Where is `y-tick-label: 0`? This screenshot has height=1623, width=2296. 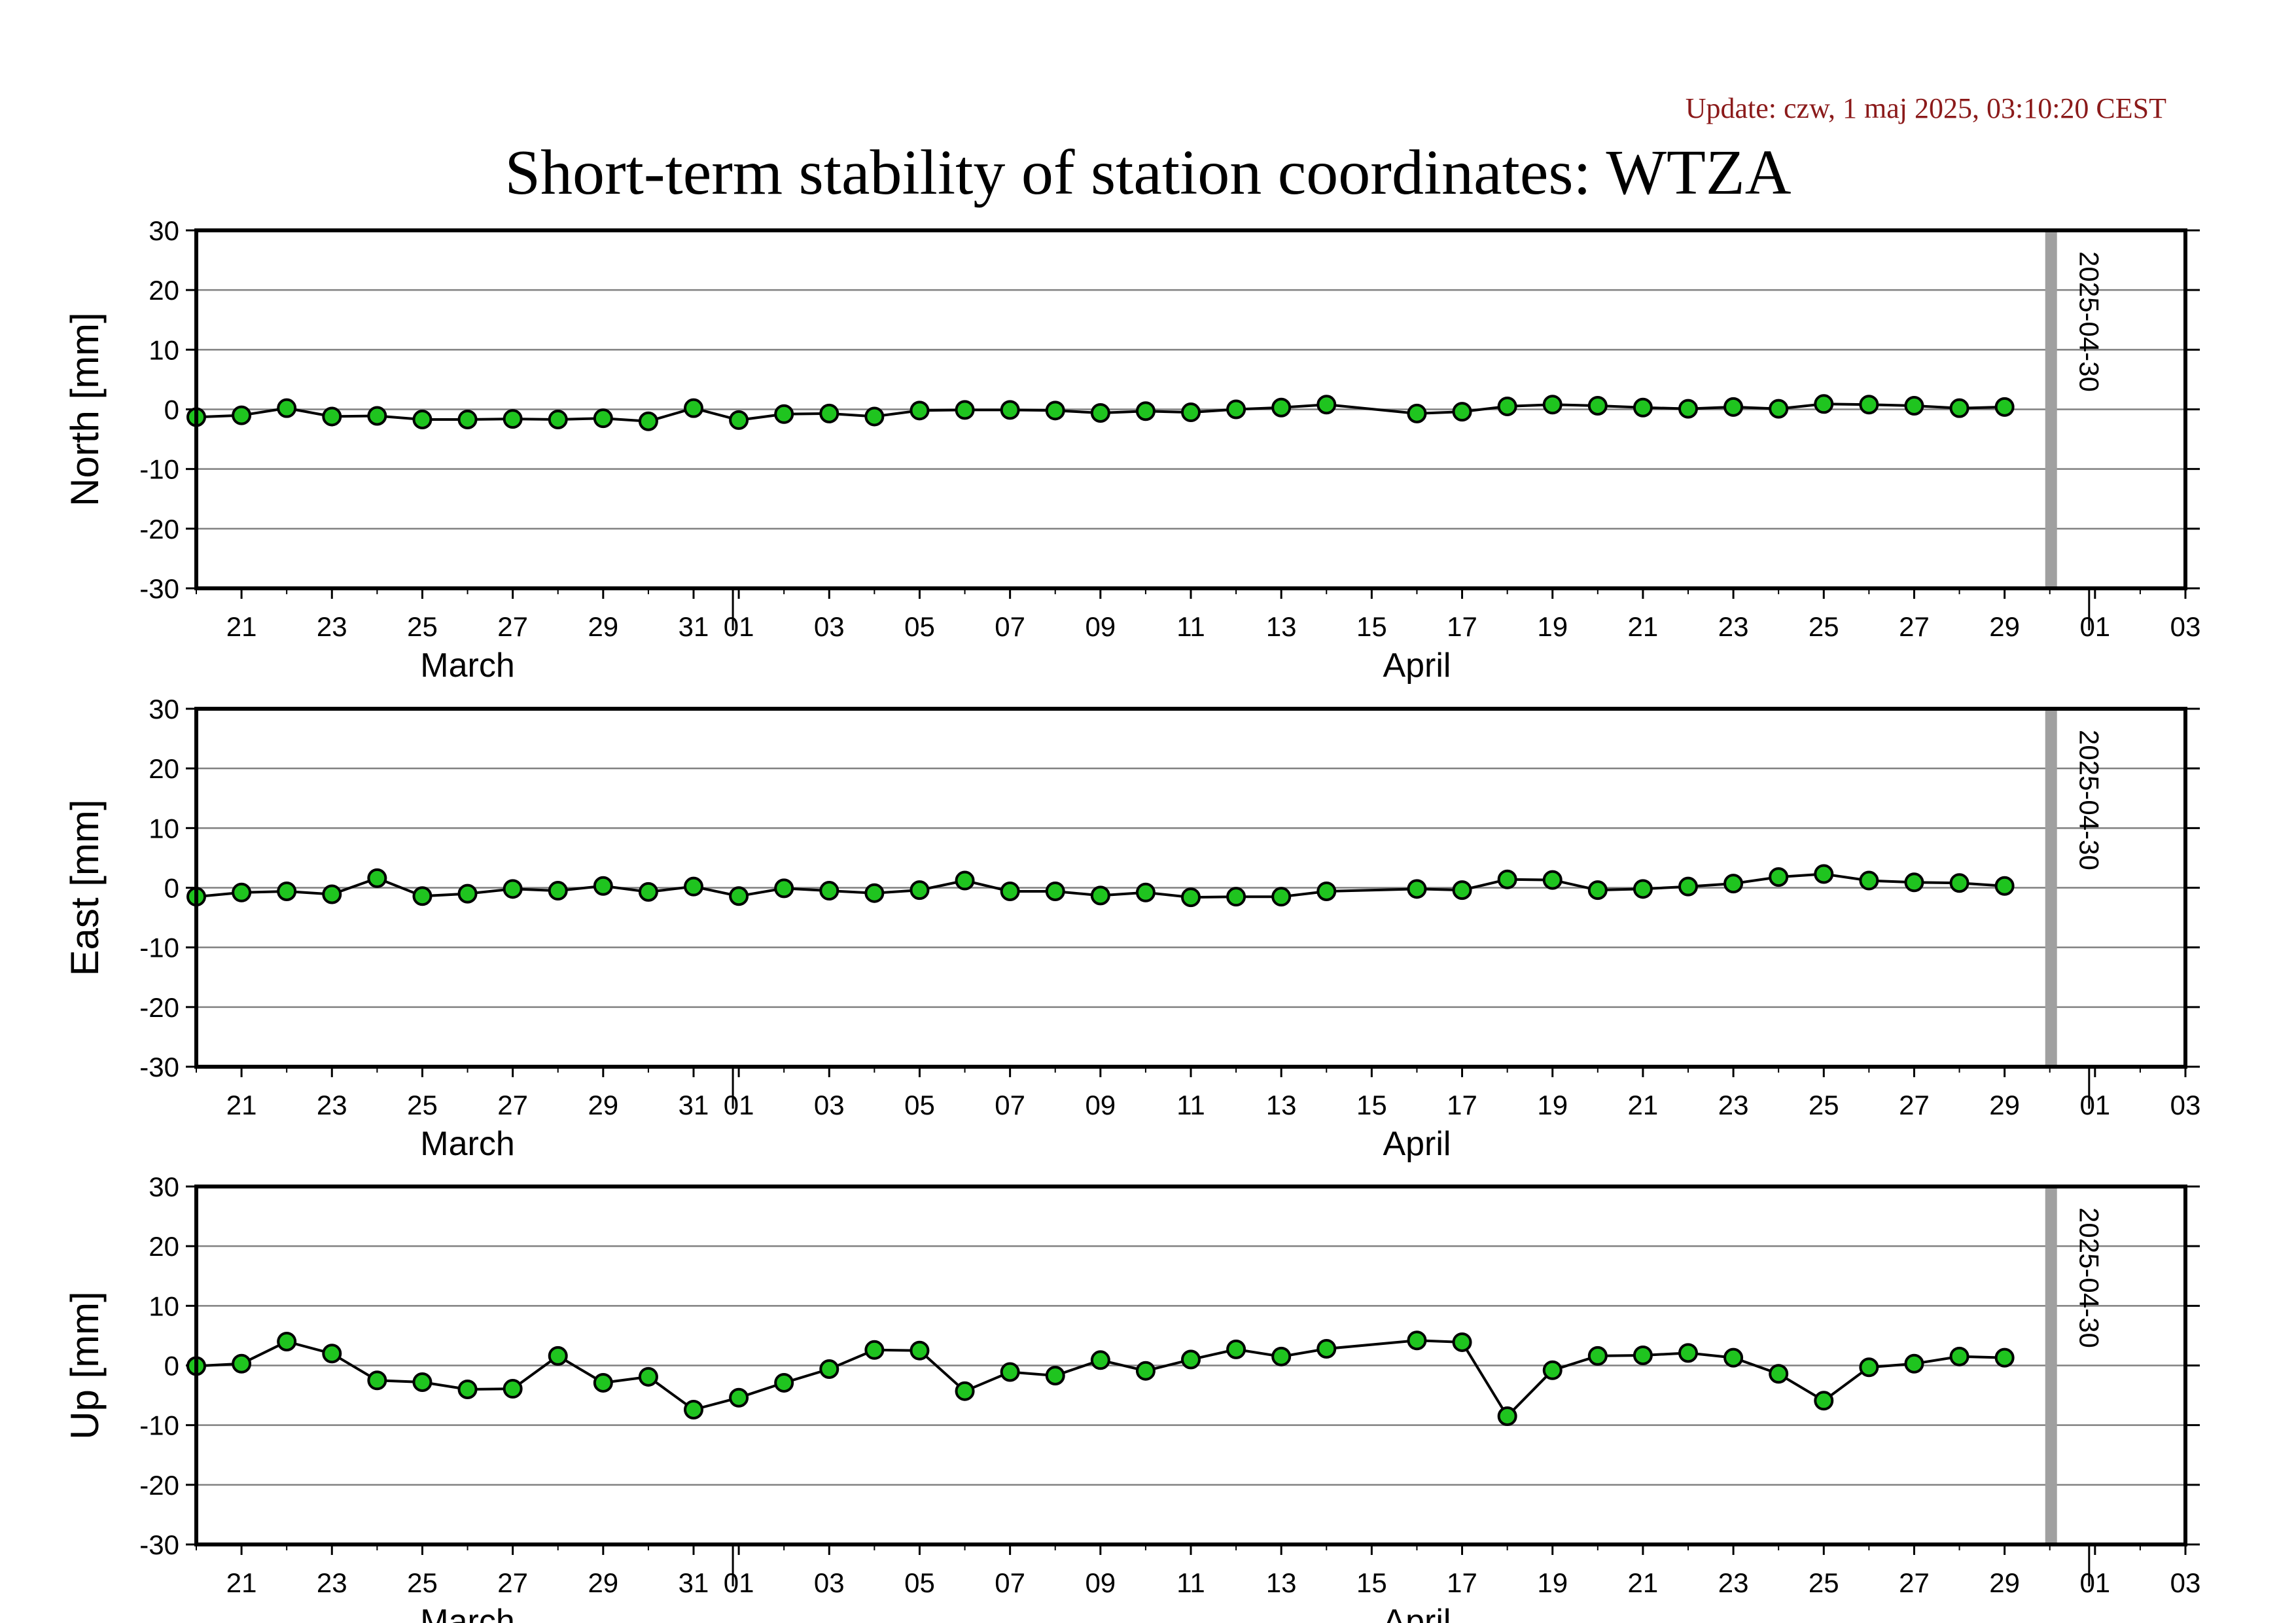 y-tick-label: 0 is located at coordinates (171, 1366).